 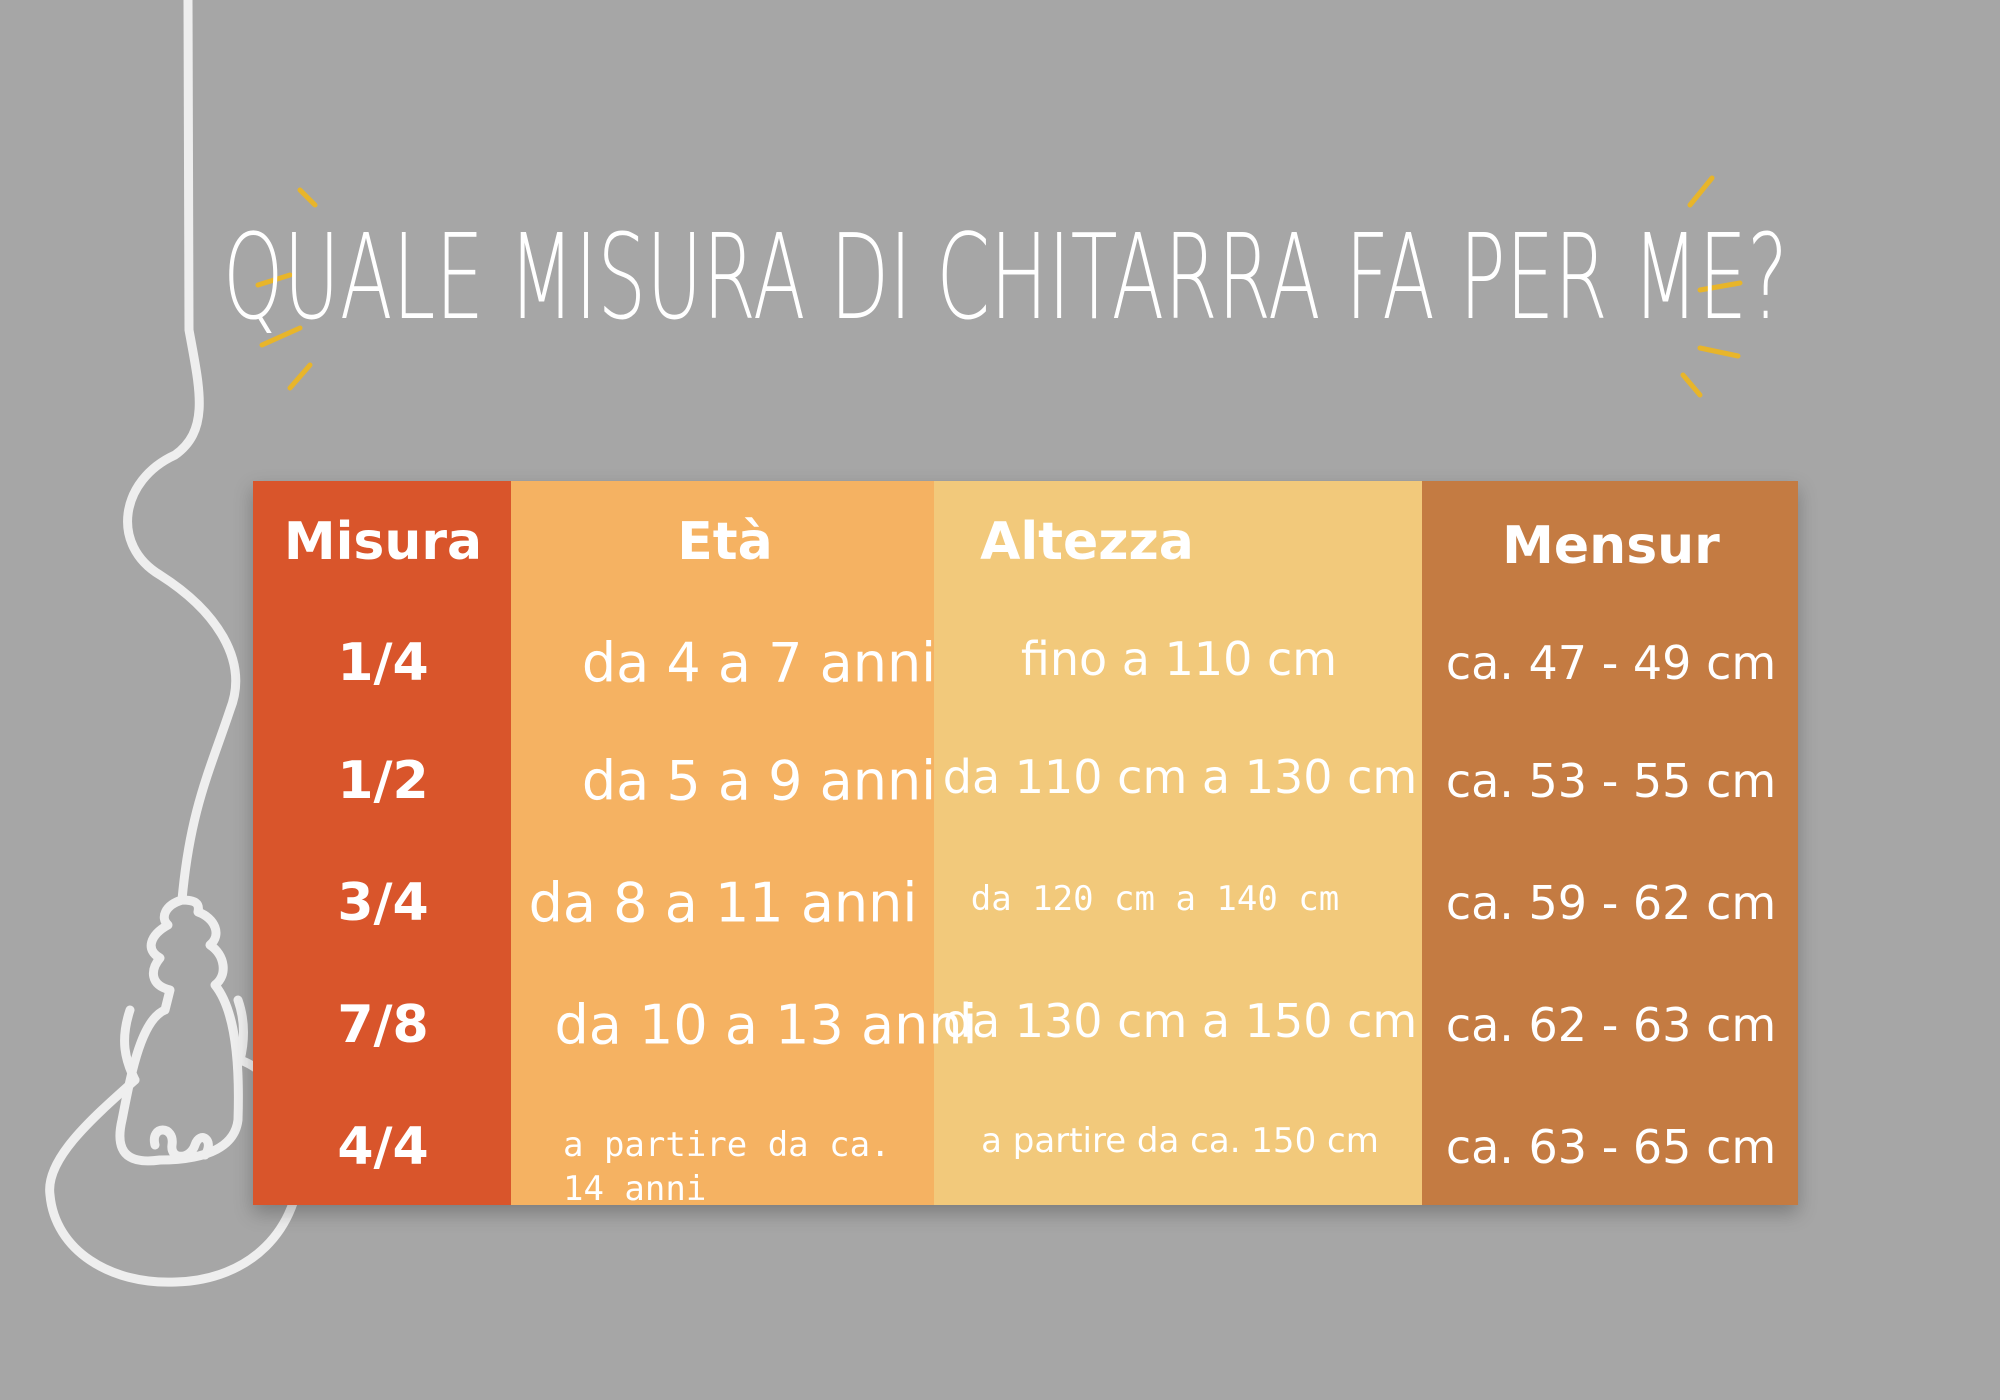 What do you see at coordinates (727, 1167) in the screenshot?
I see `table-cell: a partire da ca. 14 anni` at bounding box center [727, 1167].